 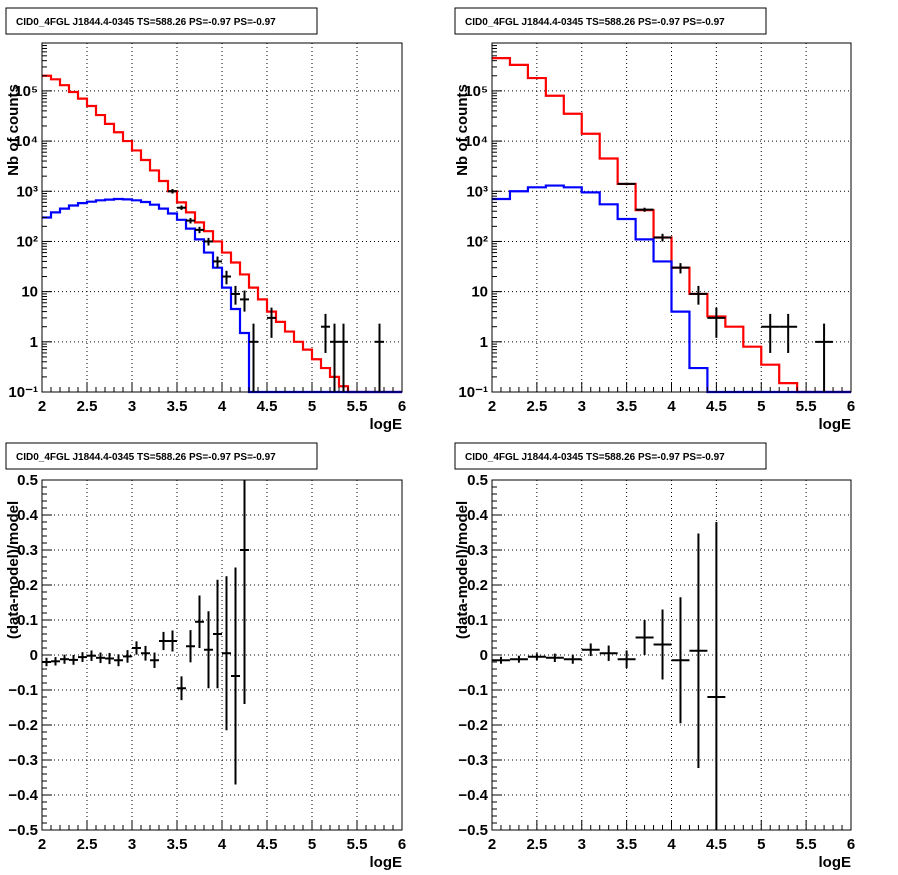 What do you see at coordinates (34, 655) in the screenshot?
I see `y-tick-label: 0` at bounding box center [34, 655].